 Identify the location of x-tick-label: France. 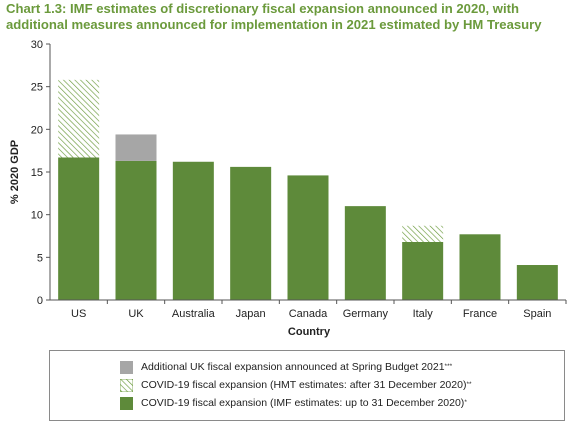
(480, 314).